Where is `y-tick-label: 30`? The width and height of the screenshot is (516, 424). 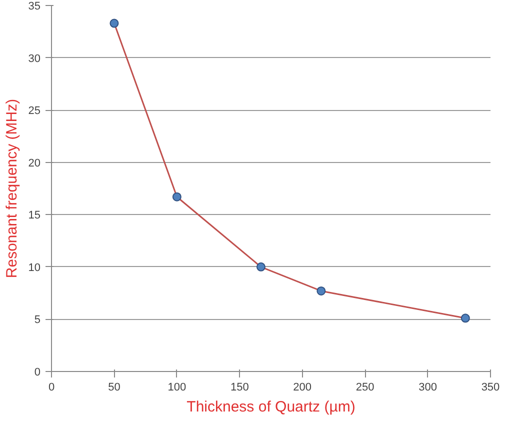
y-tick-label: 30 is located at coordinates (34, 58).